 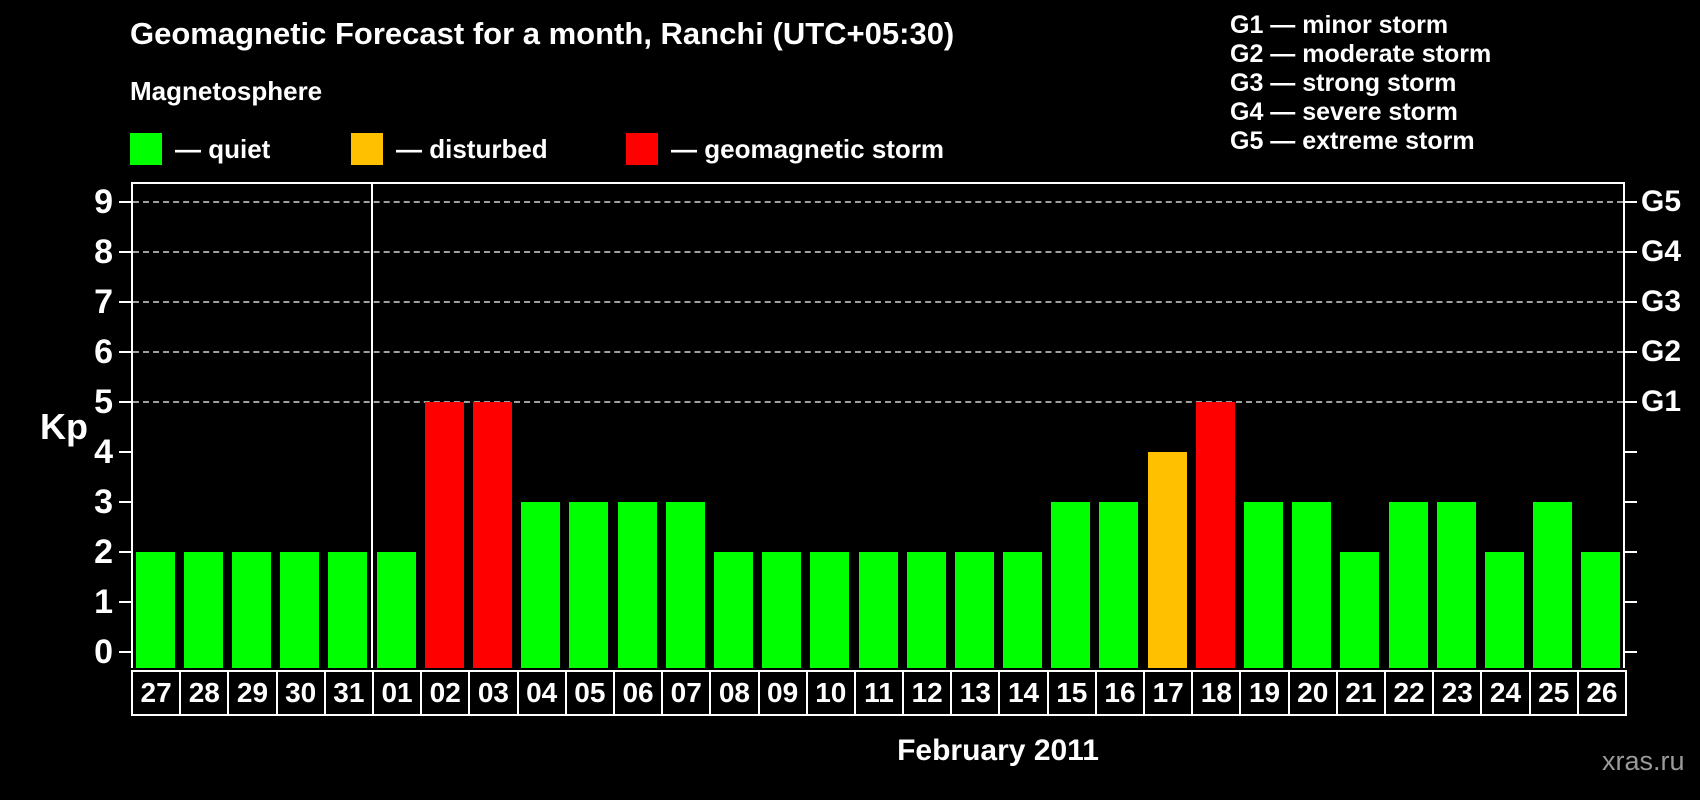 I want to click on x-day-box-27: 27, so click(x=156, y=693).